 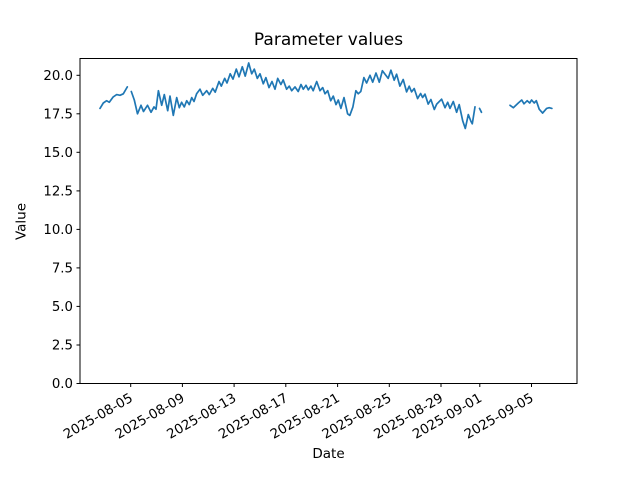 I want to click on y-tick-label: 0.0, so click(x=62, y=384).